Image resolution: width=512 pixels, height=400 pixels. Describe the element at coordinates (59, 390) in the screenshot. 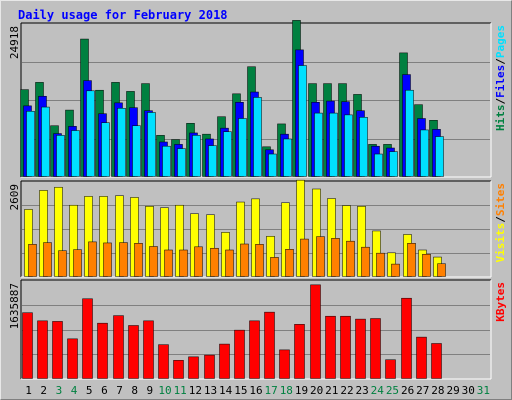

I see `x-tick-label: 3` at that location.